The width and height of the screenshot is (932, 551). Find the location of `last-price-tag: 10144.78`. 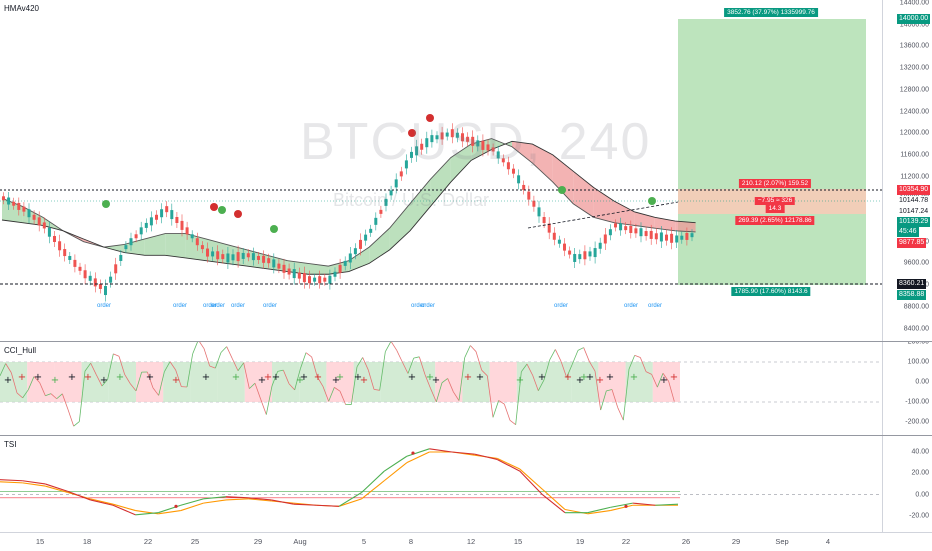

last-price-tag: 10144.78 is located at coordinates (913, 201).